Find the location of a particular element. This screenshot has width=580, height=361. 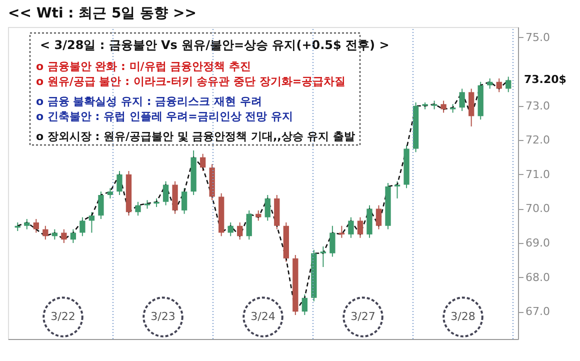

y-tick-label: 69.0 is located at coordinates (538, 243).